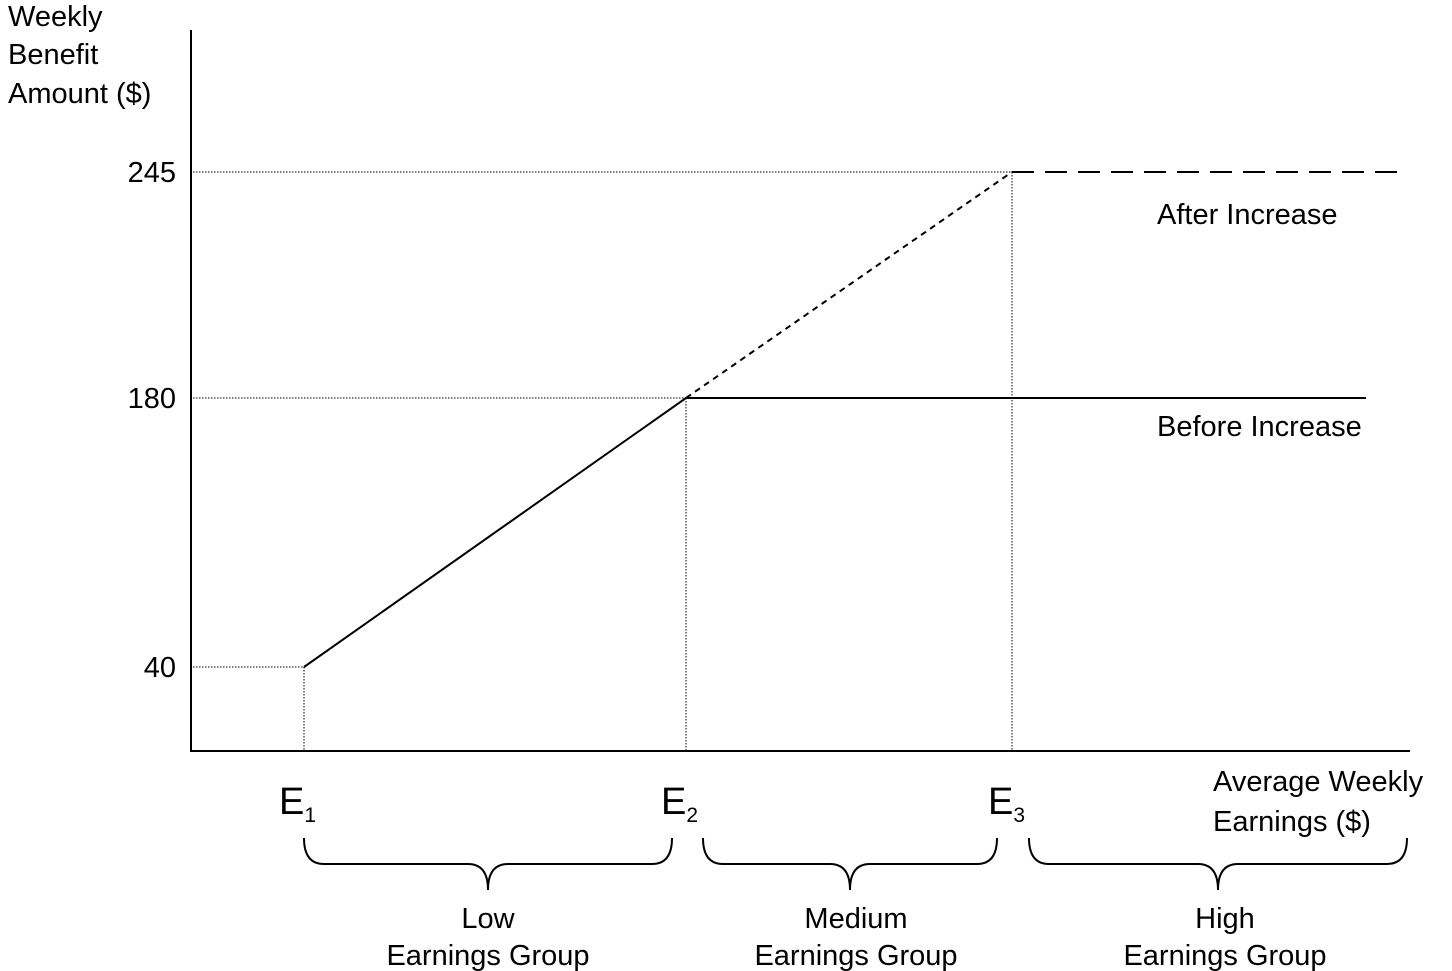 The width and height of the screenshot is (1452, 971). I want to click on x-tick-label-e2: E2, so click(679, 804).